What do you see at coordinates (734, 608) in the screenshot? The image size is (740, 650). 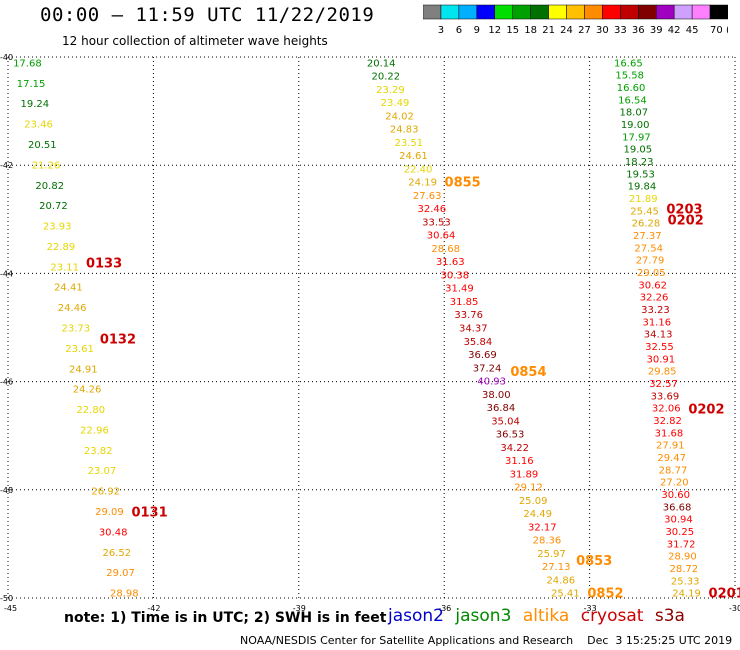 I see `x-tick-label: -30` at bounding box center [734, 608].